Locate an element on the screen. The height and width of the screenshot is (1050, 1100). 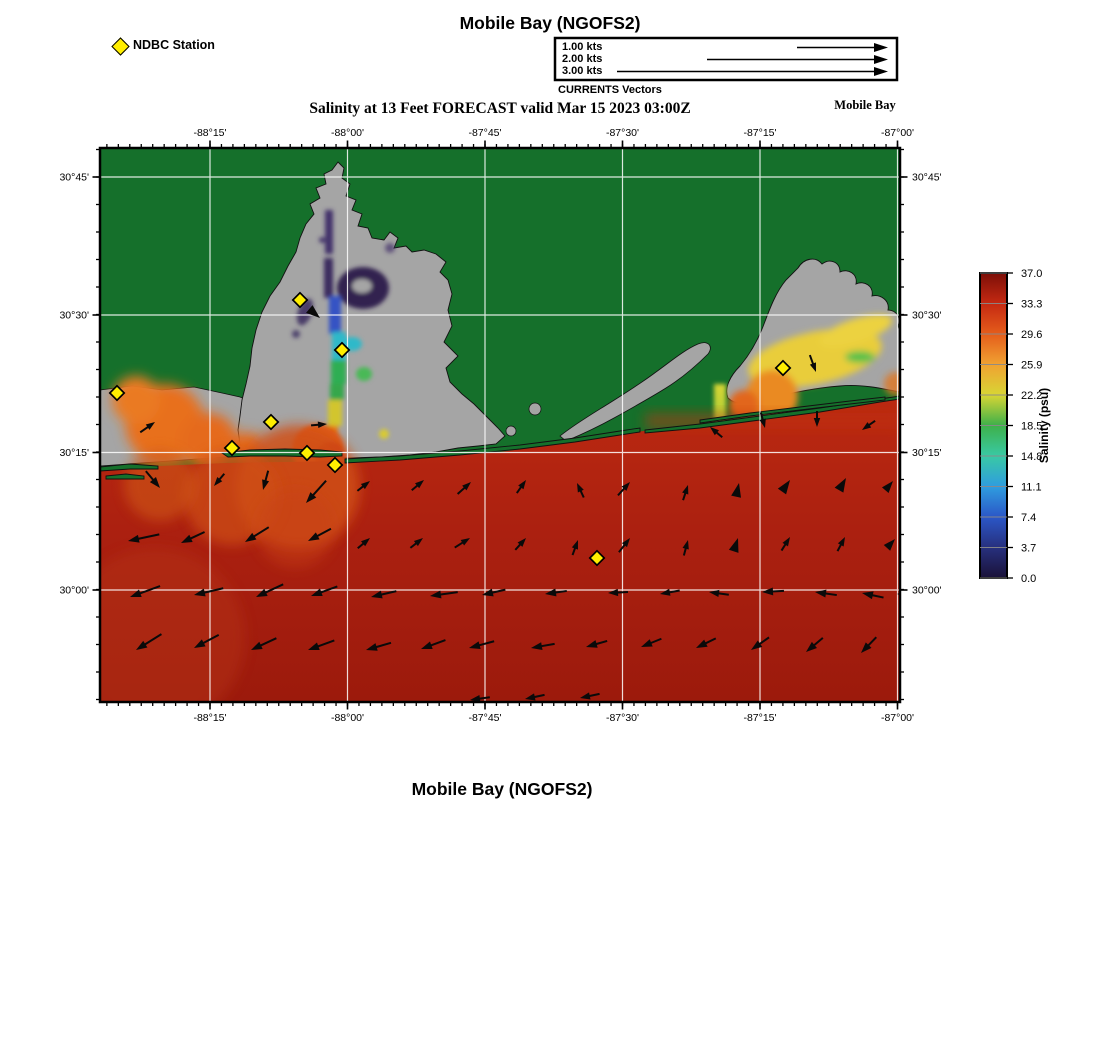
mobile-bay-mask is located at coordinates (371, 310).